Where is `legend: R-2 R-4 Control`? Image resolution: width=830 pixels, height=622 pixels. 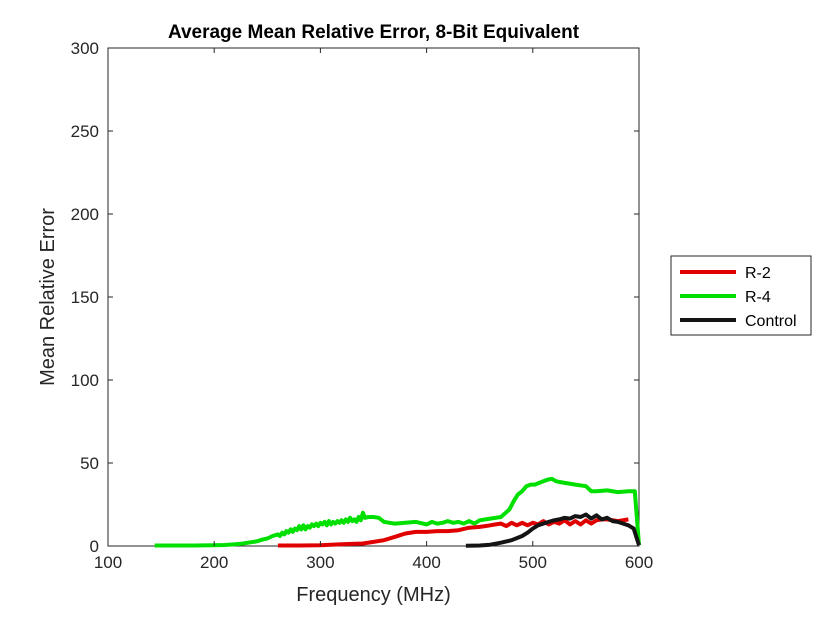
legend: R-2 R-4 Control is located at coordinates (741, 295).